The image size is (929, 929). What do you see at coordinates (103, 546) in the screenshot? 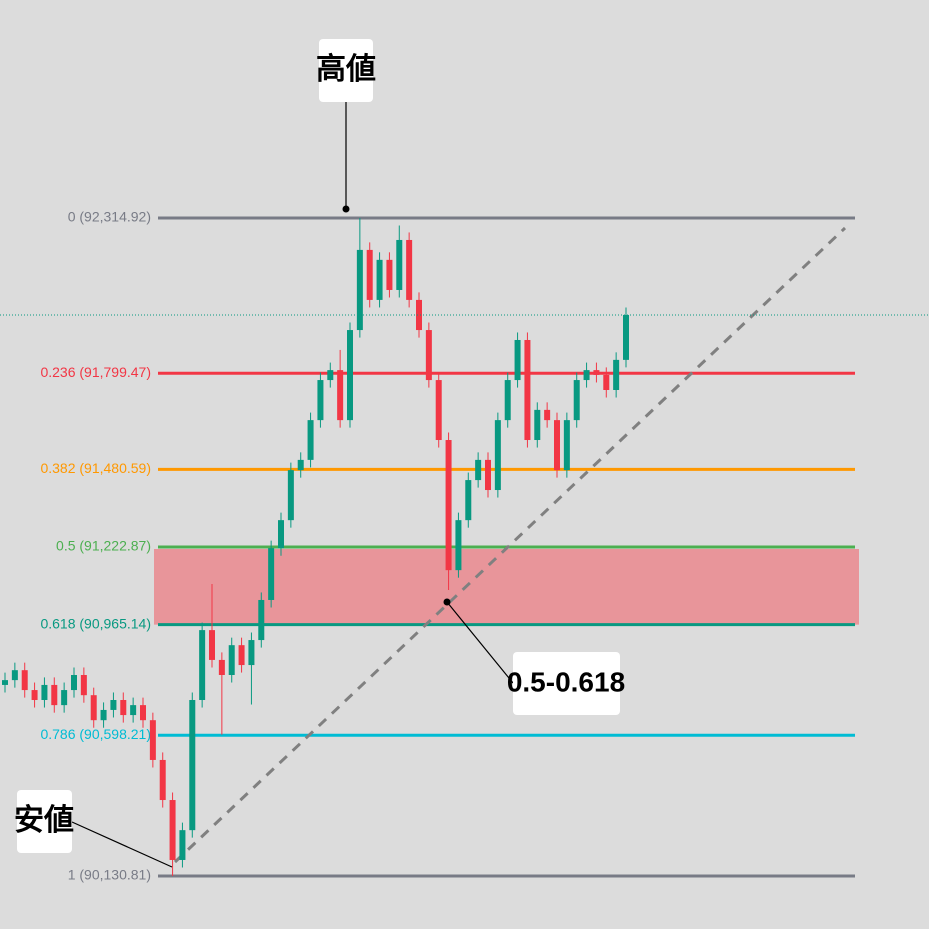
I see `fib-level-label: 0.5 (91,222.87)` at bounding box center [103, 546].